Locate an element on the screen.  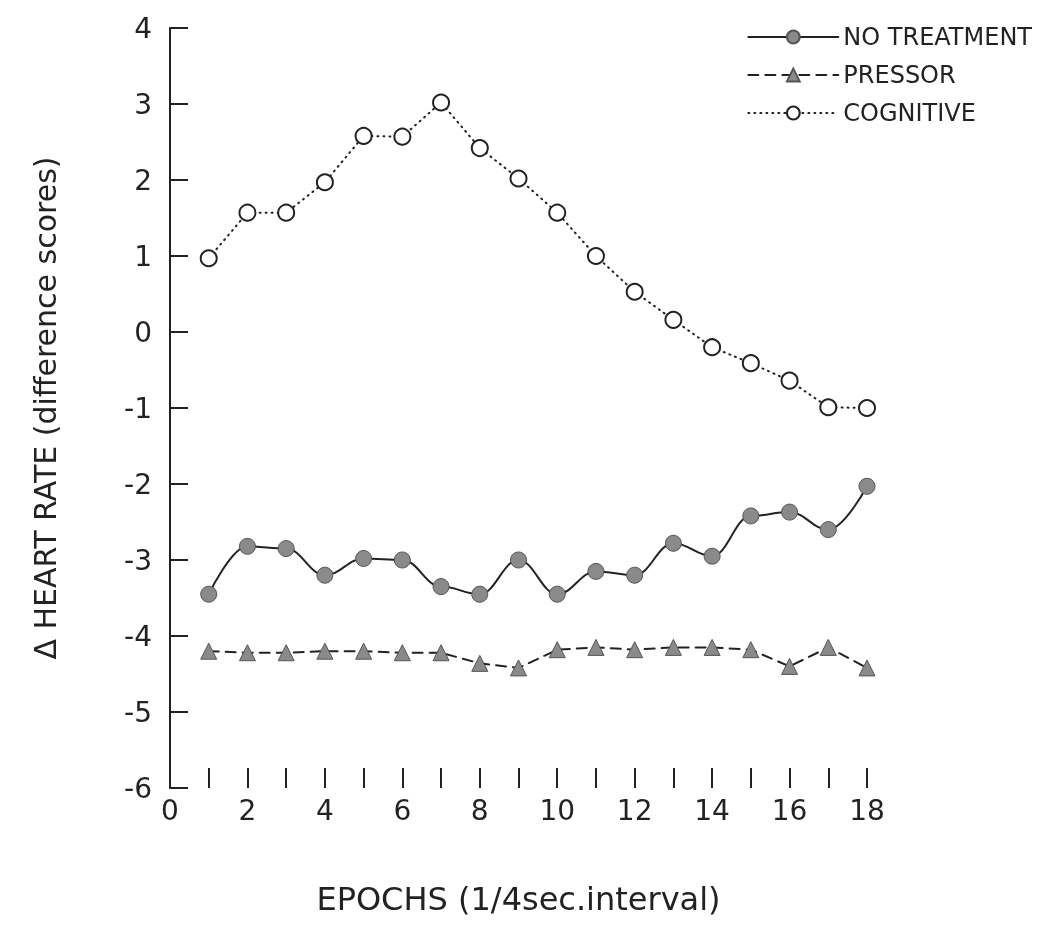
x-axis-title: EPOCHS (1/4sec.interval) is located at coordinates (518, 899).